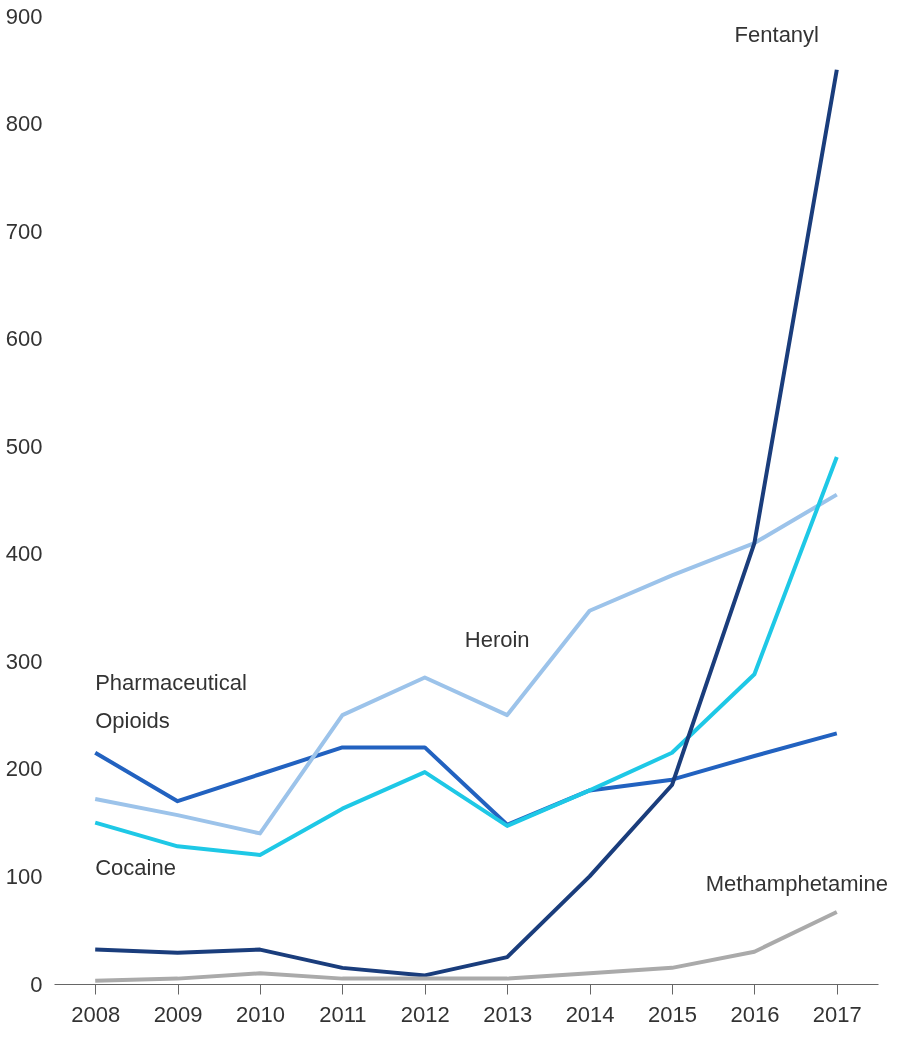  I want to click on x-tick-label: 2009, so click(178, 1014).